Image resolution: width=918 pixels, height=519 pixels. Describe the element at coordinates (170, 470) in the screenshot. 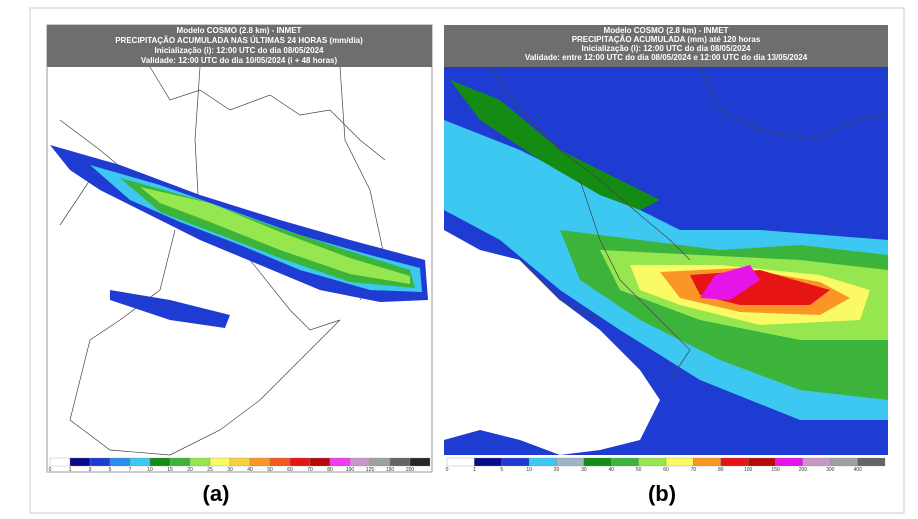

I see `colorbar-label: 15` at that location.